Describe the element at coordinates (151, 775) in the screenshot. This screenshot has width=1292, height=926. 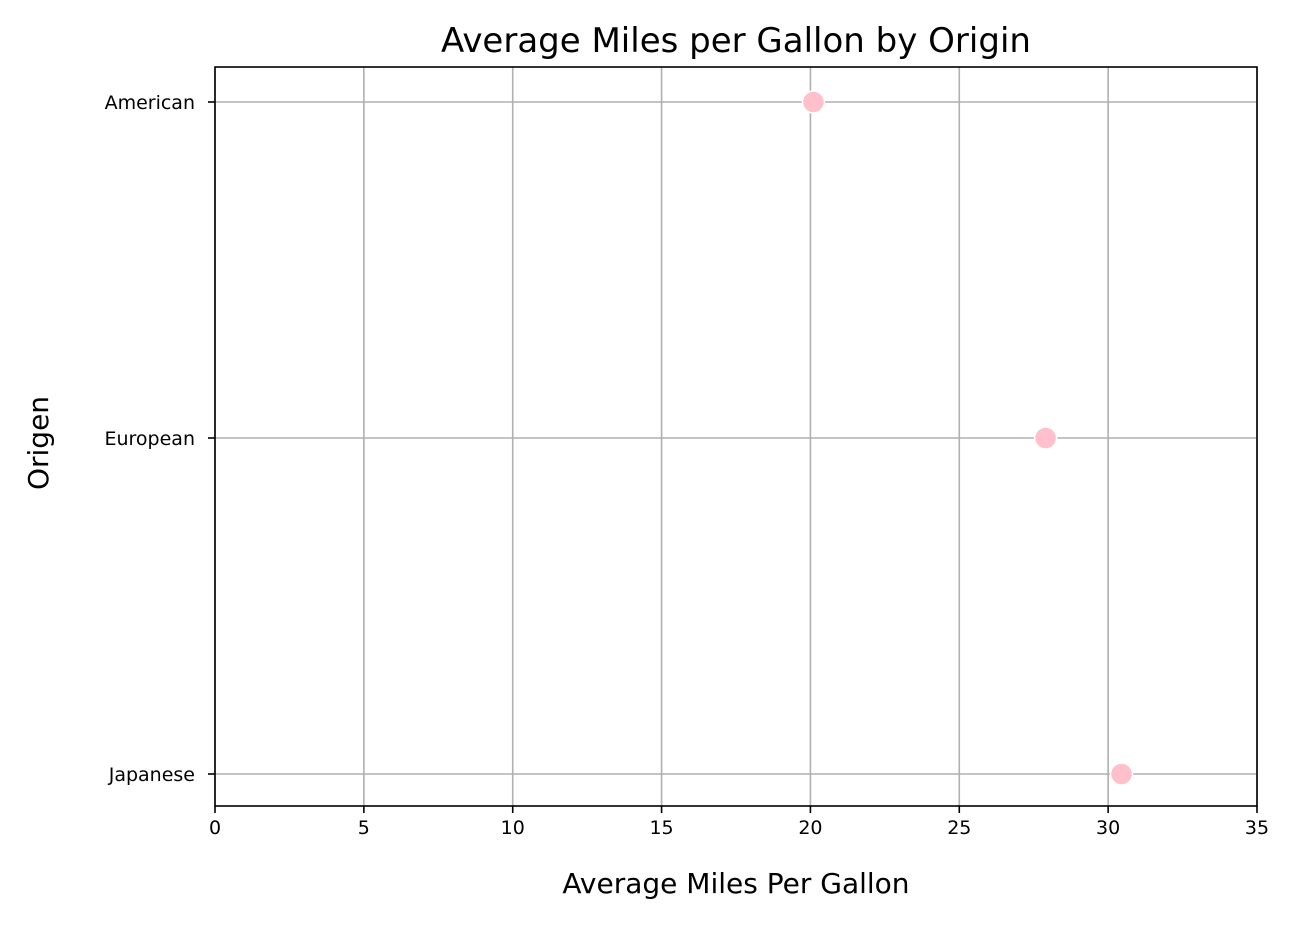
I see `y-tick-label: Japanese` at that location.